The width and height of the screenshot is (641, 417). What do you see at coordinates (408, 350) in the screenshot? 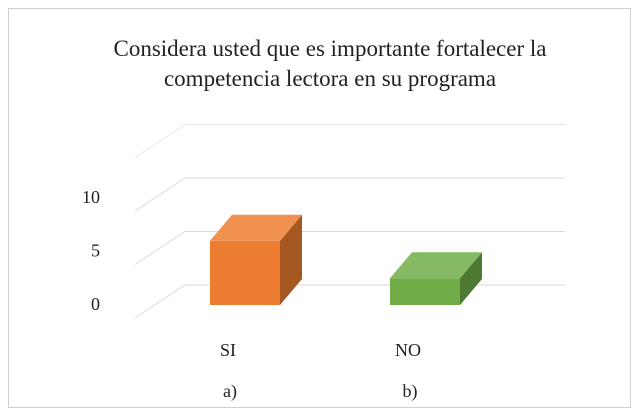
I see `x-tick-label: NO` at bounding box center [408, 350].